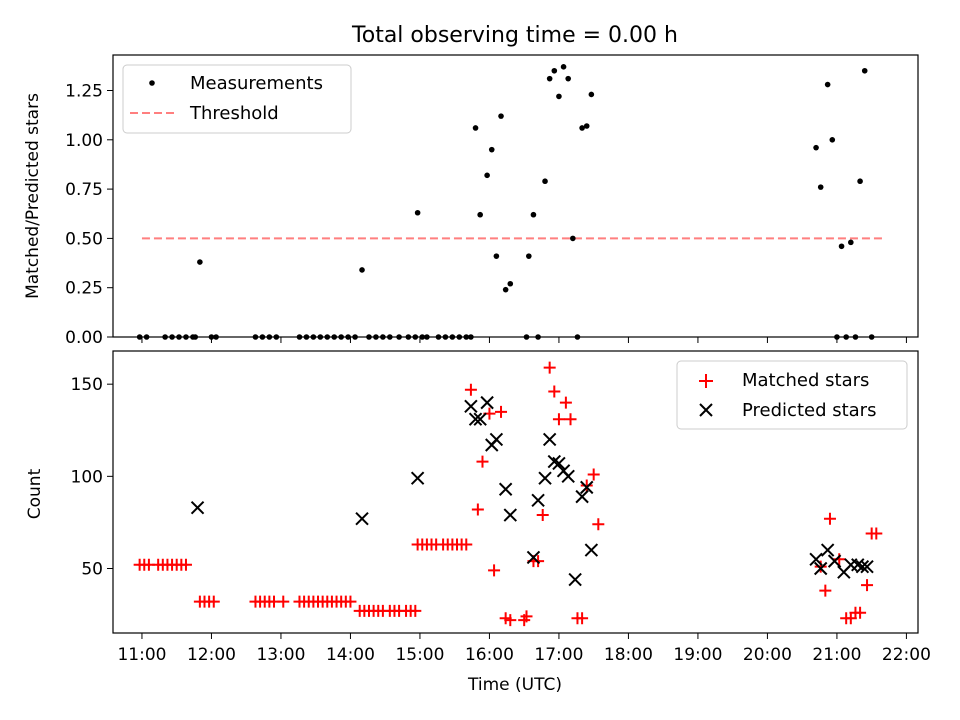 This screenshot has height=720, width=960. I want to click on bottom-legend-box, so click(792, 395).